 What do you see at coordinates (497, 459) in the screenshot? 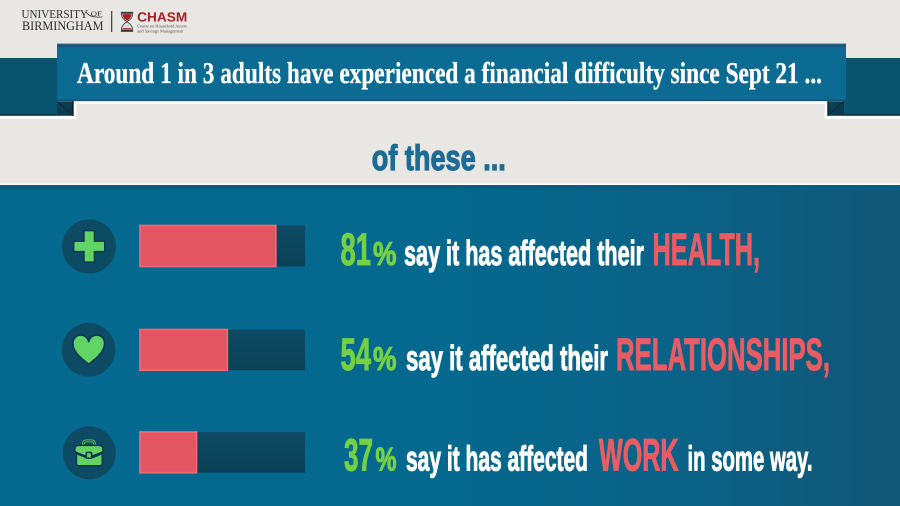
I see `svg-text: say it has affected` at bounding box center [497, 459].